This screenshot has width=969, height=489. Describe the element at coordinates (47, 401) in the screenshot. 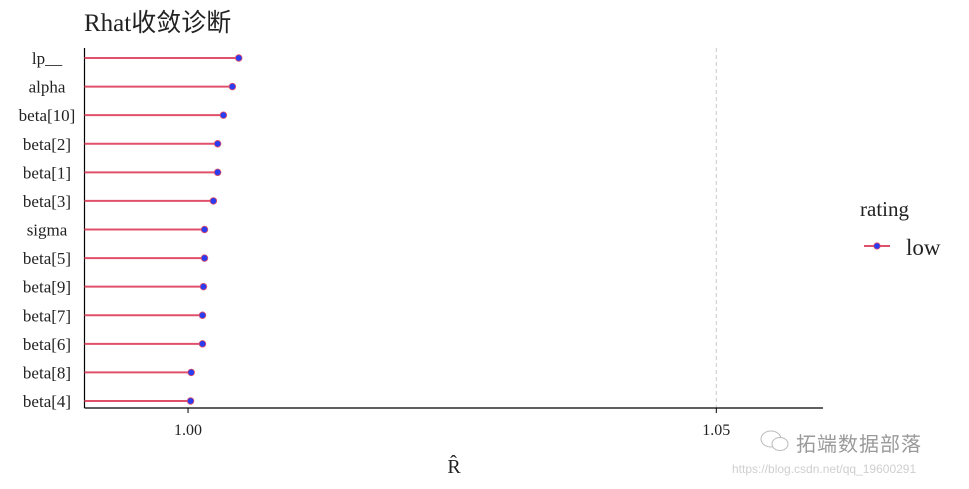

I see `y-tick-label: beta[4]` at that location.